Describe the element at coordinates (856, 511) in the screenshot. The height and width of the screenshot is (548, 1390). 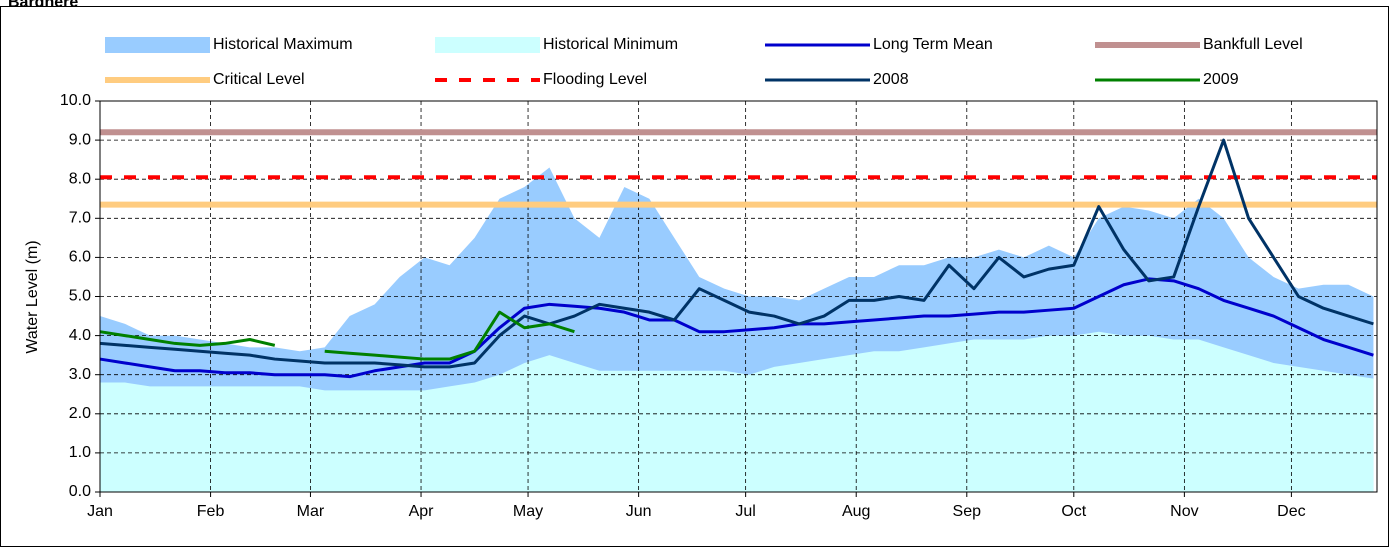
I see `x-tick-label: Aug` at that location.